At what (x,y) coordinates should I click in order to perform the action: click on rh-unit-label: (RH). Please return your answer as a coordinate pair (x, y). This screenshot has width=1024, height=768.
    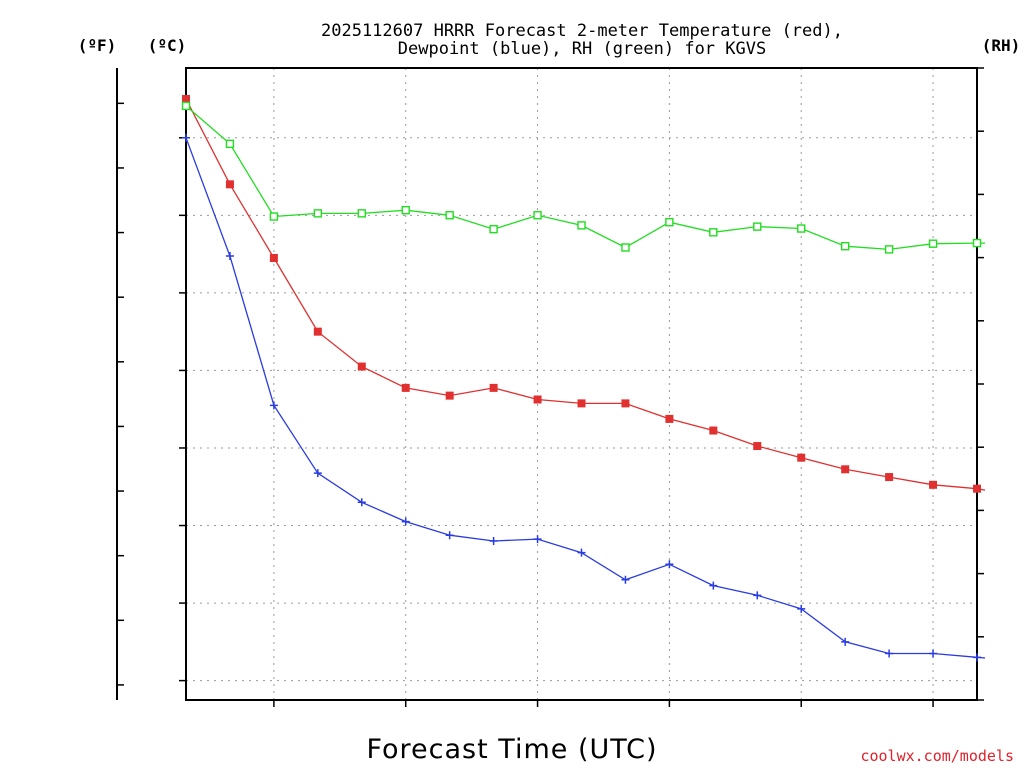
    Looking at the image, I should click on (1001, 45).